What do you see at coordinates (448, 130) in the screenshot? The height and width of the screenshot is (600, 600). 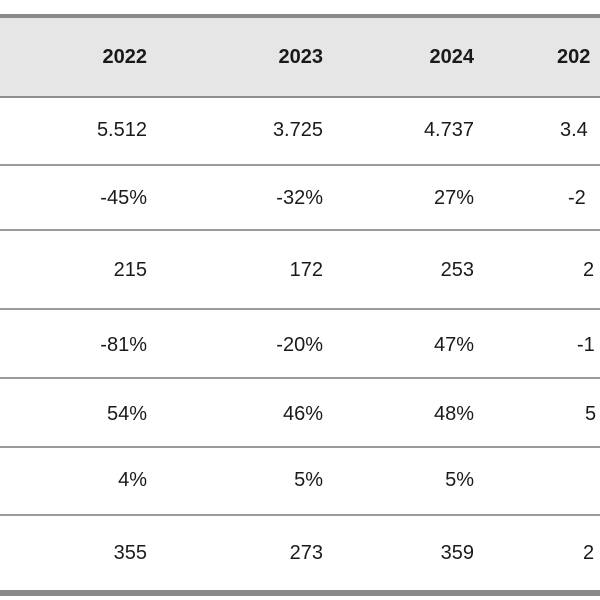 I see `table-cell: 4.737` at bounding box center [448, 130].